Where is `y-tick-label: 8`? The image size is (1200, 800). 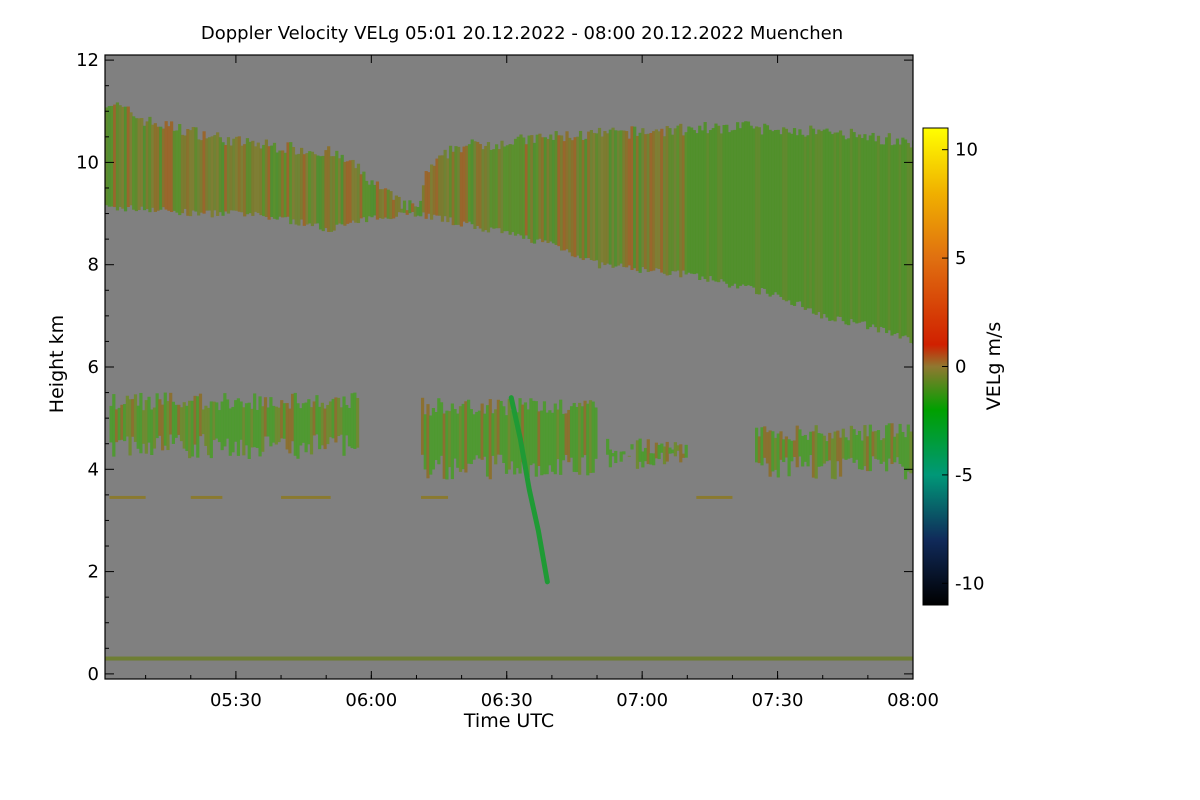 y-tick-label: 8 is located at coordinates (93, 265).